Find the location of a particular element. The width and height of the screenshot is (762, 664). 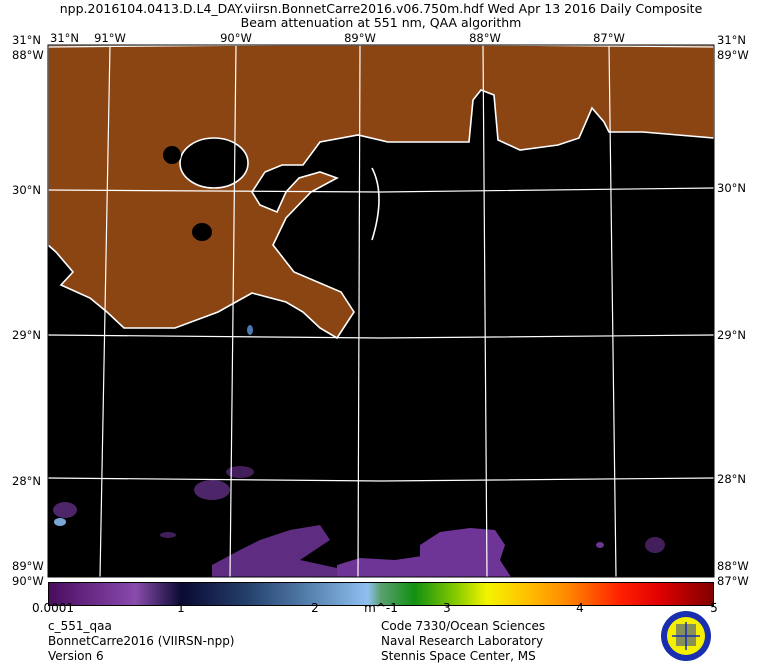

top-label-88w: 88°W is located at coordinates (485, 38).